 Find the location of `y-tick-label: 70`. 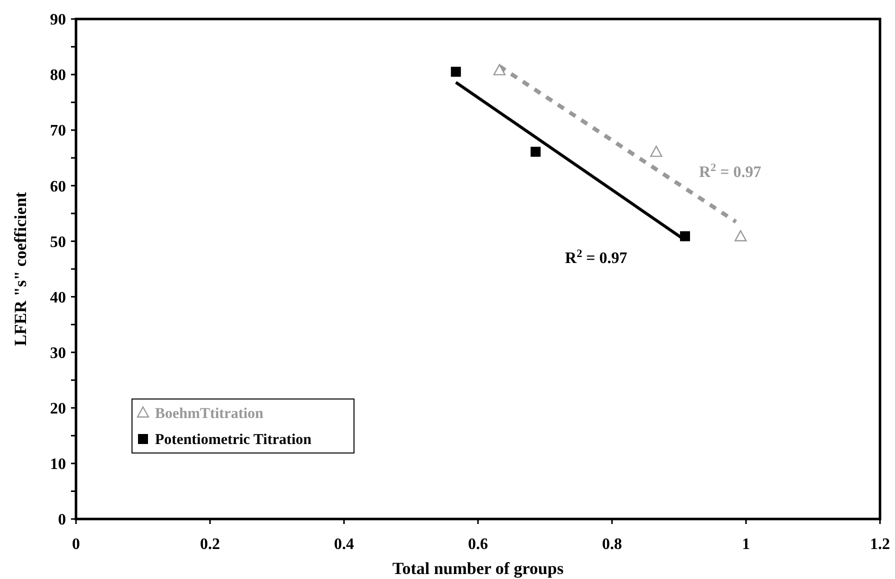

y-tick-label: 70 is located at coordinates (58, 131).